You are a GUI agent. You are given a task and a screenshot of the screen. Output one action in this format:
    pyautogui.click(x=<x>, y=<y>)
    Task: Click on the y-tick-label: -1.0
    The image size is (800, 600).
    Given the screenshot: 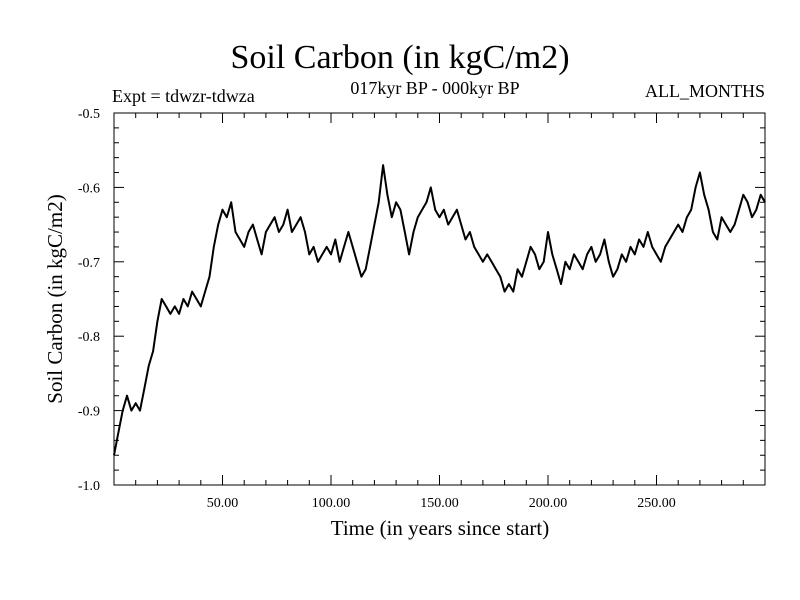 What is the action you would take?
    pyautogui.click(x=89, y=486)
    